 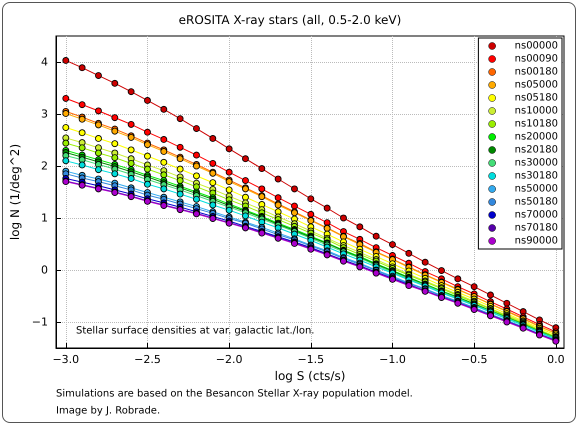 I want to click on legend-label: ns10000, so click(x=536, y=111).